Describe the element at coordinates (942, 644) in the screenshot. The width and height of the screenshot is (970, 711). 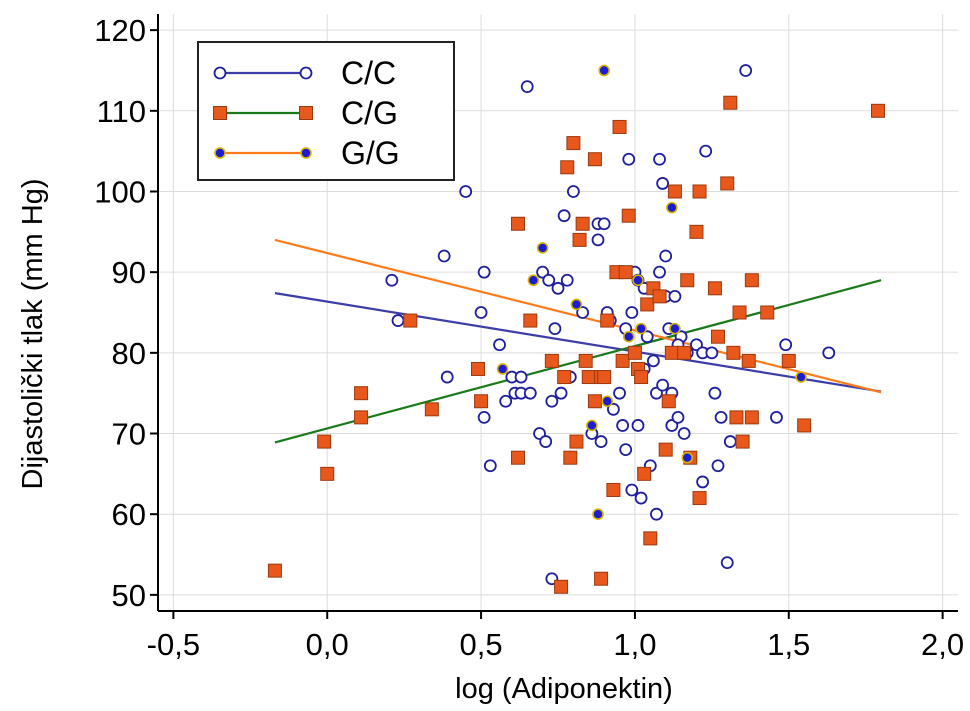
I see `x-tick-label: 2,0` at that location.